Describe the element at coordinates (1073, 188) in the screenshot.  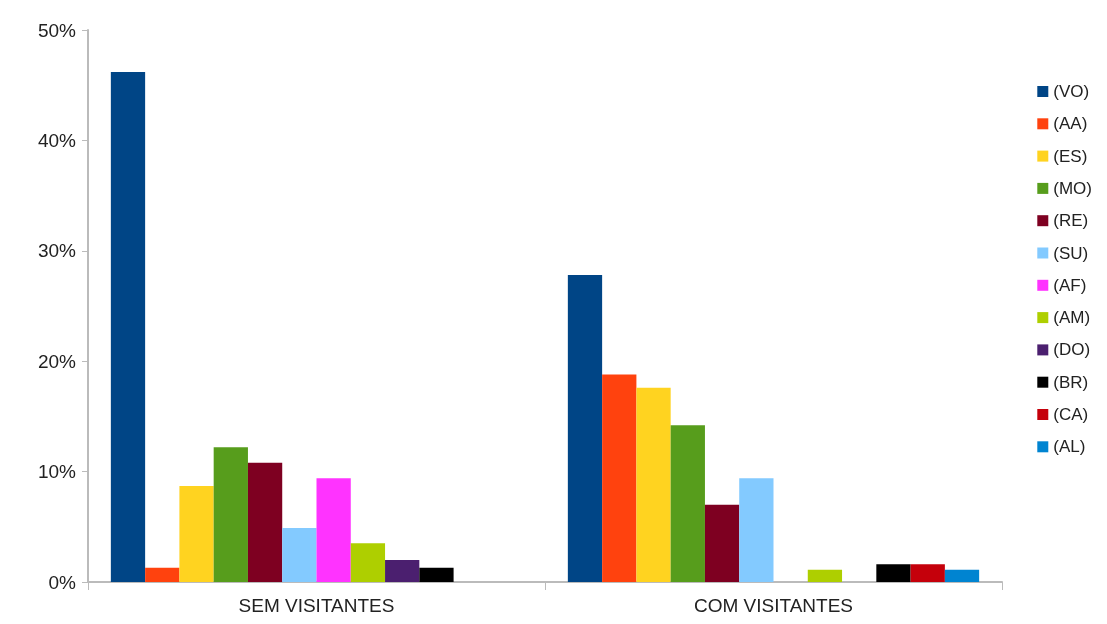
I see `legend-label: (MO)` at that location.